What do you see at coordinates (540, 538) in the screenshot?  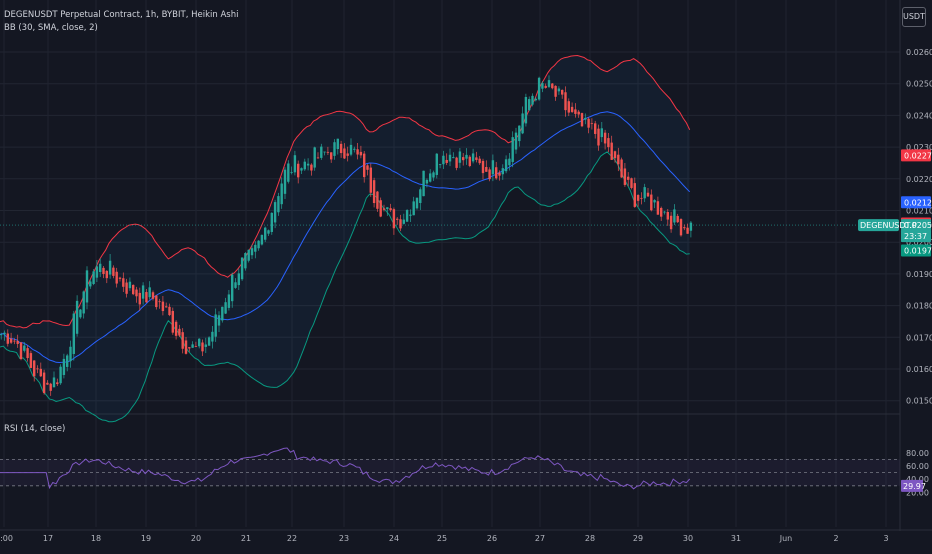 I see `time-tick-label: 27` at bounding box center [540, 538].